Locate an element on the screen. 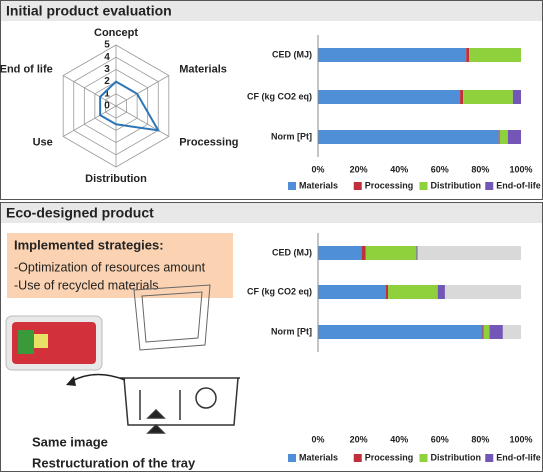 Image resolution: width=543 pixels, height=472 pixels. strategy-heading: Implemented strategies: is located at coordinates (89, 244).